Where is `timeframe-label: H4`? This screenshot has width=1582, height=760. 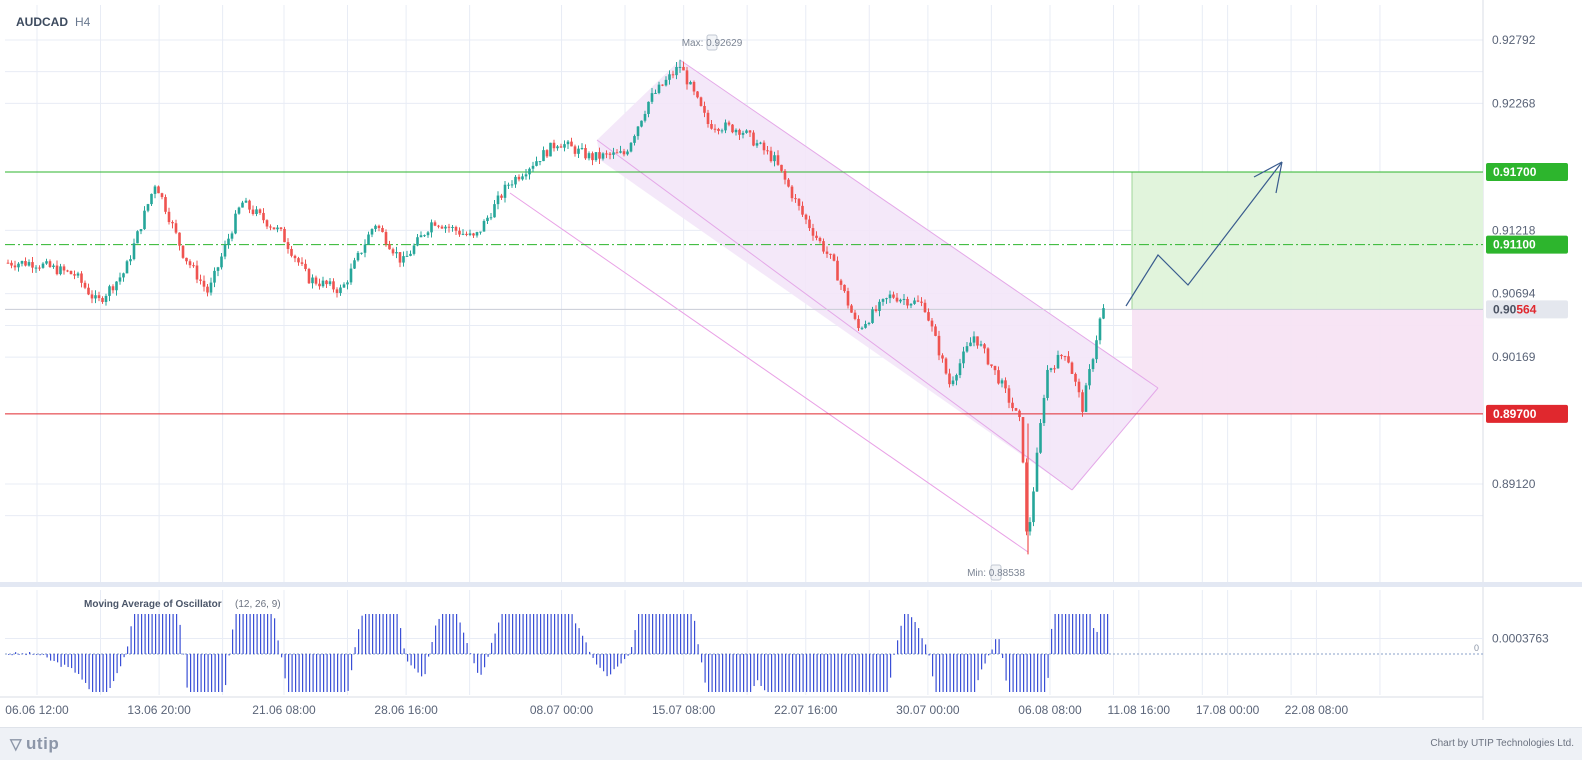 timeframe-label: H4 is located at coordinates (83, 22).